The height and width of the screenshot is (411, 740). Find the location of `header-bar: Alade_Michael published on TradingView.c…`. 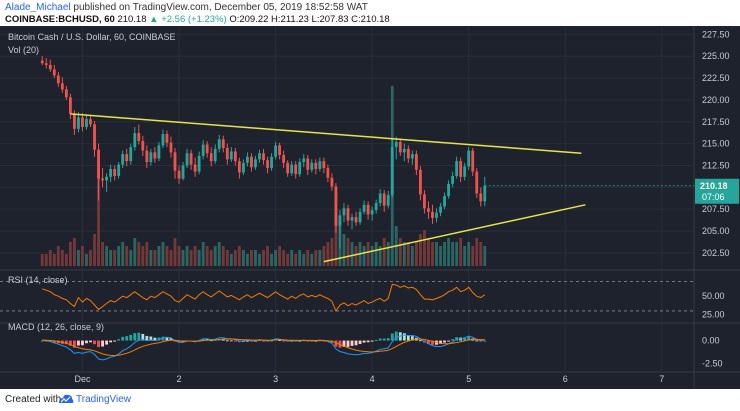

header-bar: Alade_Michael published on TradingView.c… is located at coordinates (370, 13).